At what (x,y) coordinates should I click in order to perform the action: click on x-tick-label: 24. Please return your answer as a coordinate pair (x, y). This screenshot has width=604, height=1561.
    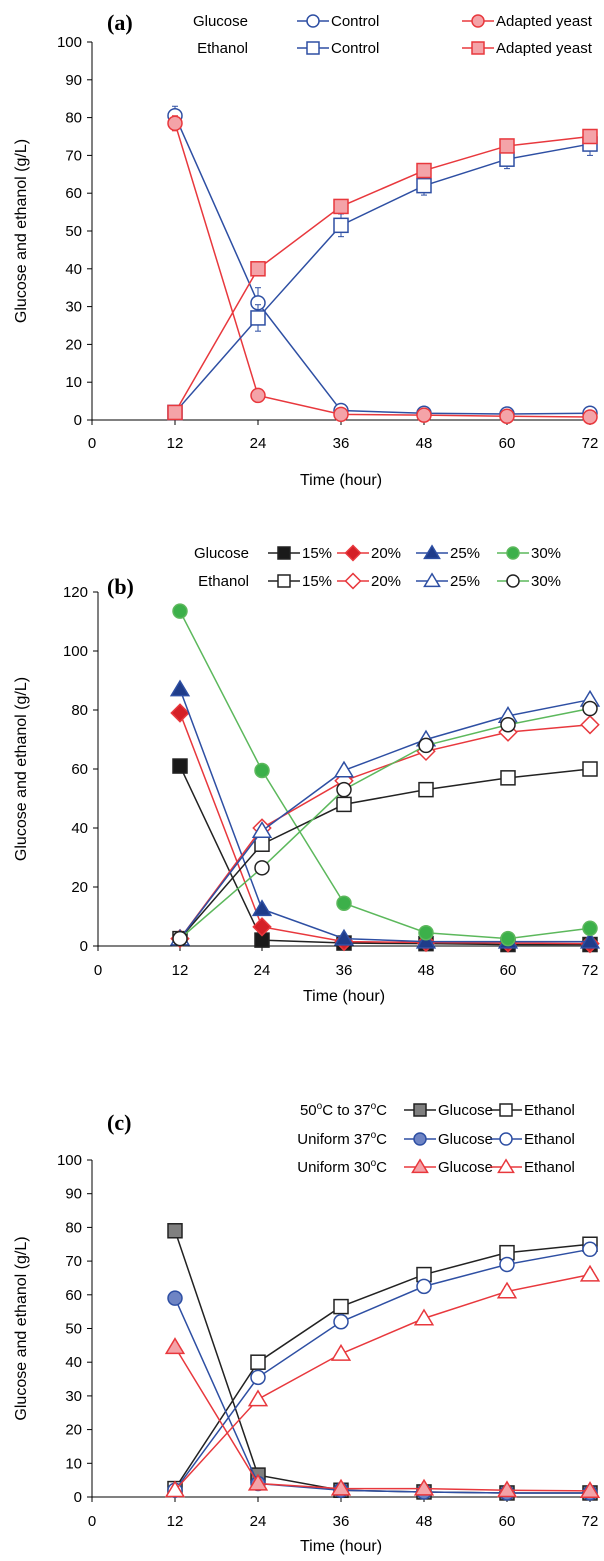
    Looking at the image, I should click on (258, 1521).